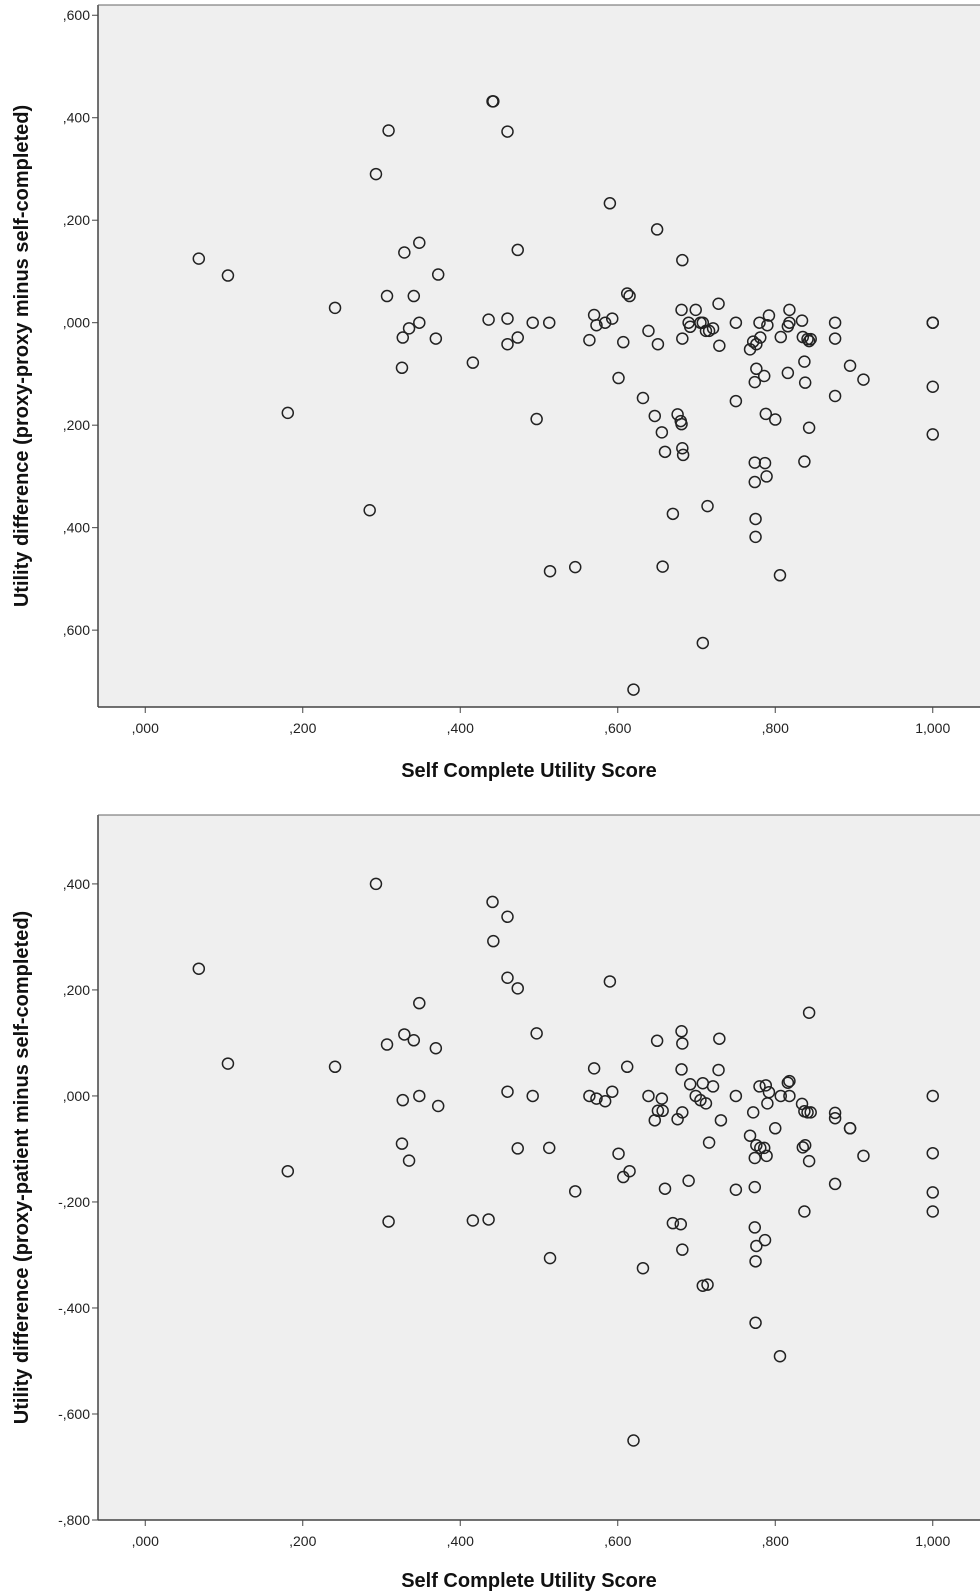 This screenshot has height=1593, width=980. What do you see at coordinates (76, 630) in the screenshot?
I see `y-tick-label: ,600` at bounding box center [76, 630].